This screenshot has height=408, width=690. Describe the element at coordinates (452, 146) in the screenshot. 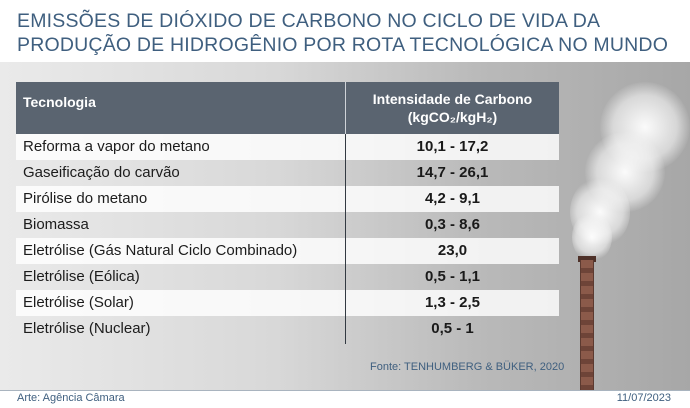

I see `intensity-cell: 10,1 - 17,2` at that location.